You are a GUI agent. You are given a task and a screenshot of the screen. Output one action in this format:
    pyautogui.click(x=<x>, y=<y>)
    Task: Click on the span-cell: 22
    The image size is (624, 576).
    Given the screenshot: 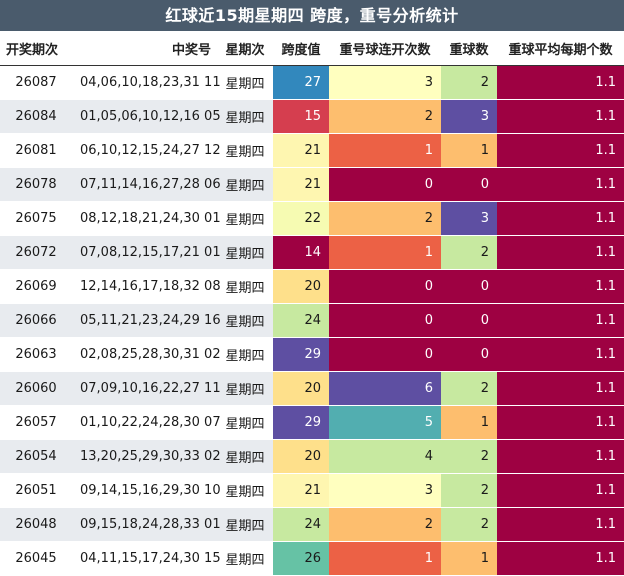 What is the action you would take?
    pyautogui.click(x=301, y=218)
    